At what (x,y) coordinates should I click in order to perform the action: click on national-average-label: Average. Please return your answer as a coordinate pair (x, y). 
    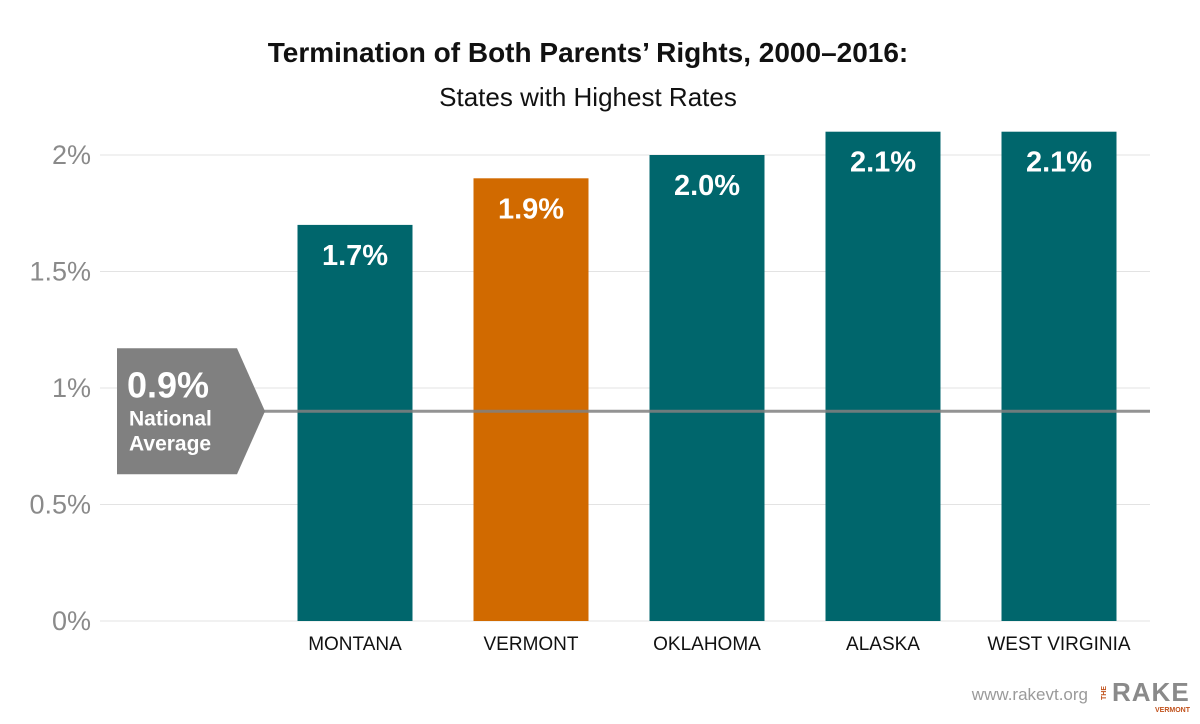
    Looking at the image, I should click on (170, 443).